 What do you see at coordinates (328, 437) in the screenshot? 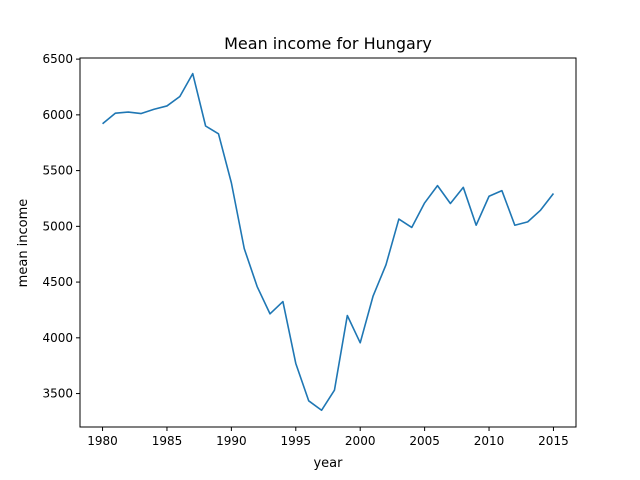
I see `x-axis: 1980 1985 1990 1995 2000 2005 2010 2015` at bounding box center [328, 437].